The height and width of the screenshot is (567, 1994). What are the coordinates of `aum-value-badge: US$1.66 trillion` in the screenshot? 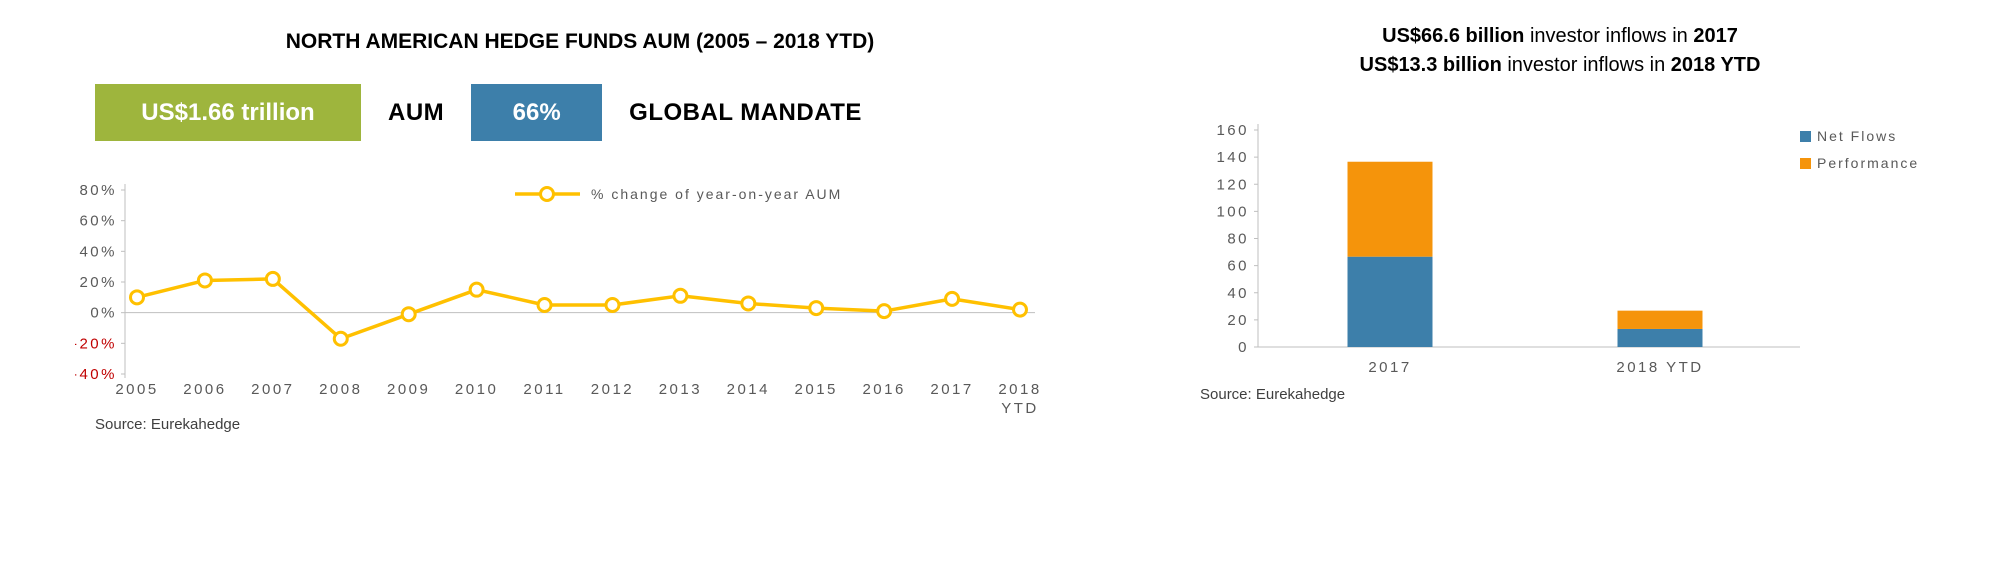 It's located at (228, 112).